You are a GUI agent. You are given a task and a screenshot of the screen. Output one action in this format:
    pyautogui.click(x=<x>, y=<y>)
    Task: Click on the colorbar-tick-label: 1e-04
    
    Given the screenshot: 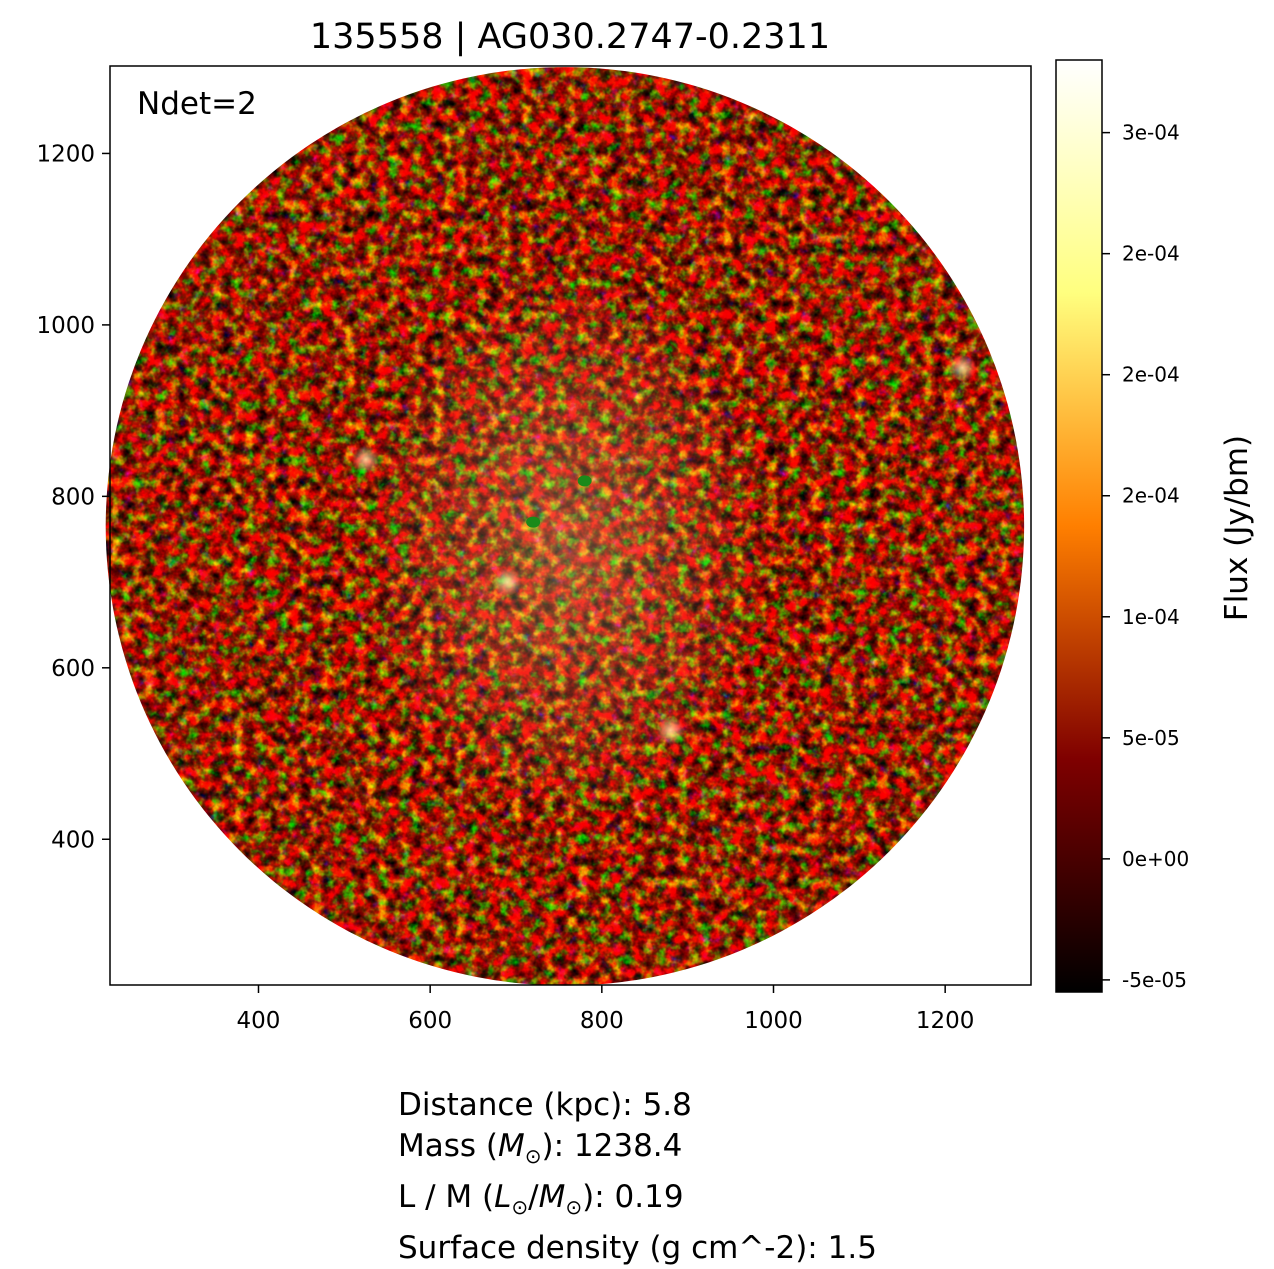 What is the action you would take?
    pyautogui.click(x=1151, y=617)
    